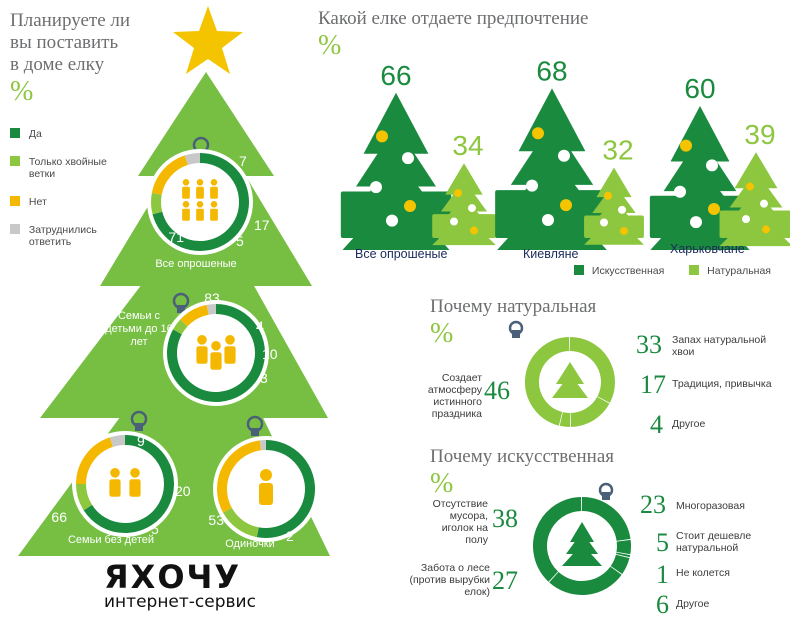  I want to click on logo-text: ЯХОЧУ, so click(173, 577).